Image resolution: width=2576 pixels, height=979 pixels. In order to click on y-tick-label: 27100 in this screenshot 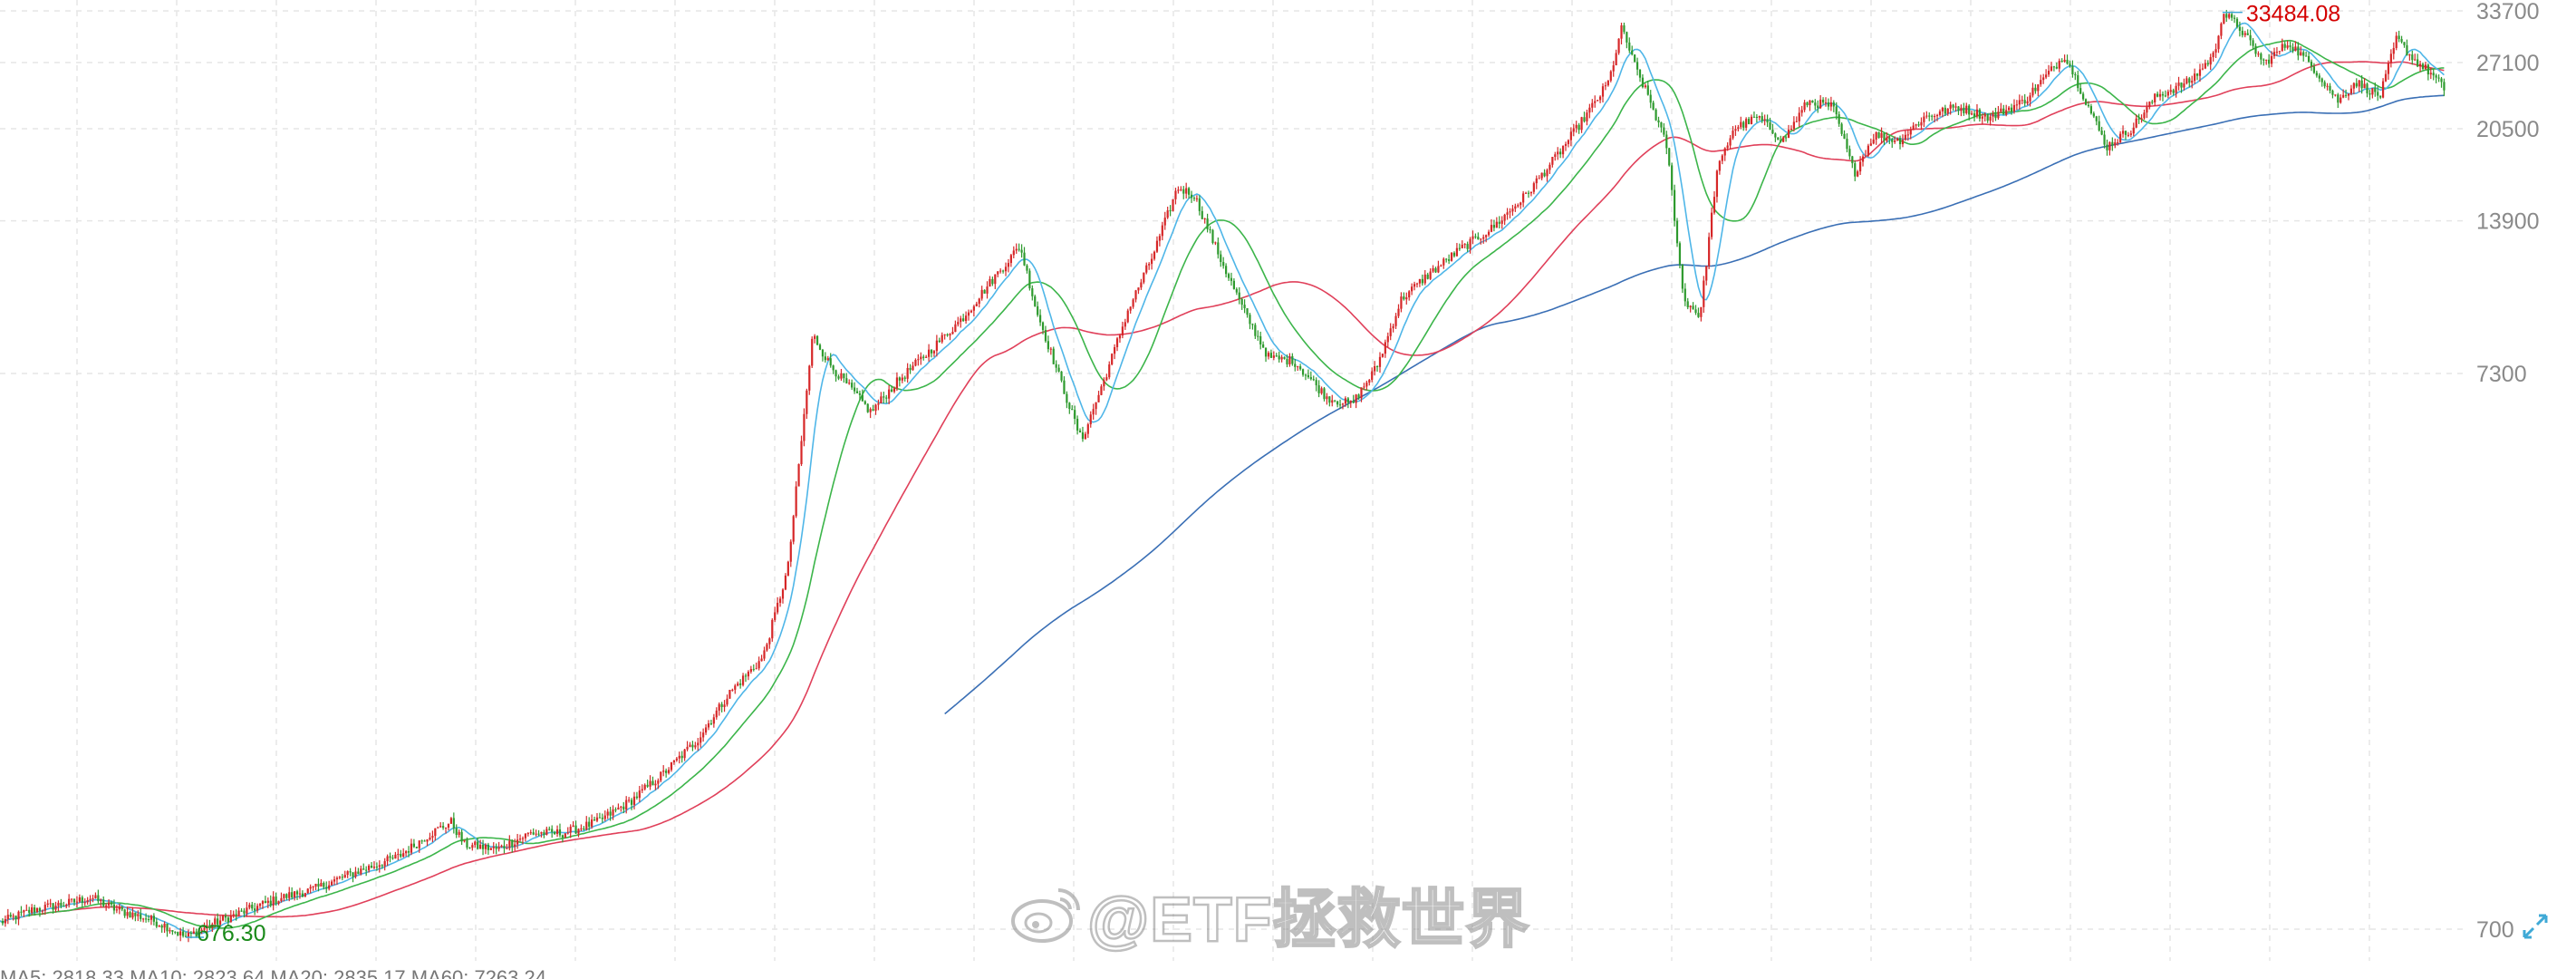, I will do `click(2508, 63)`.